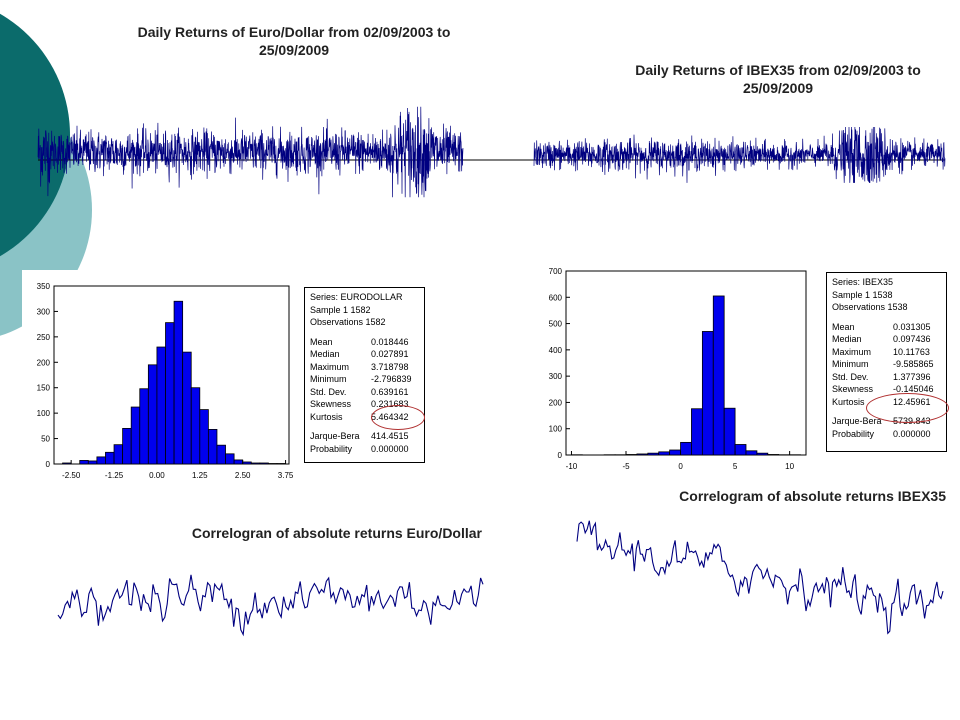 This screenshot has width=960, height=720. What do you see at coordinates (270, 605) in the screenshot?
I see `eur-correlogram-line` at bounding box center [270, 605].